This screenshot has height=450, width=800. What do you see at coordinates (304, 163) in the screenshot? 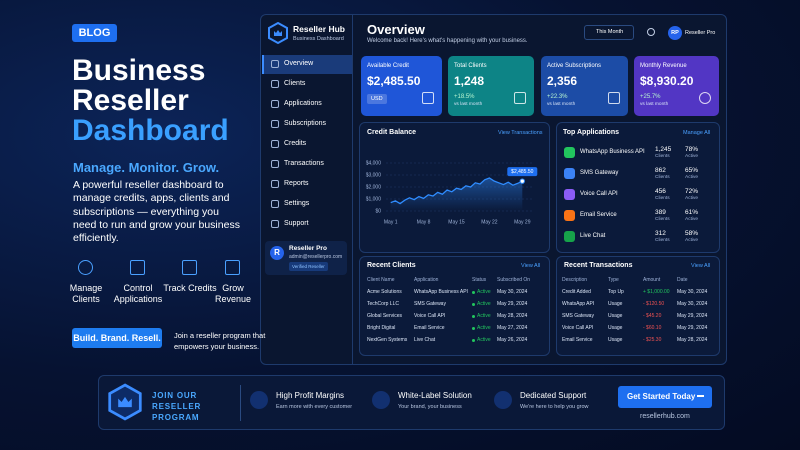
I see `nav-item: Transactions` at bounding box center [304, 163].